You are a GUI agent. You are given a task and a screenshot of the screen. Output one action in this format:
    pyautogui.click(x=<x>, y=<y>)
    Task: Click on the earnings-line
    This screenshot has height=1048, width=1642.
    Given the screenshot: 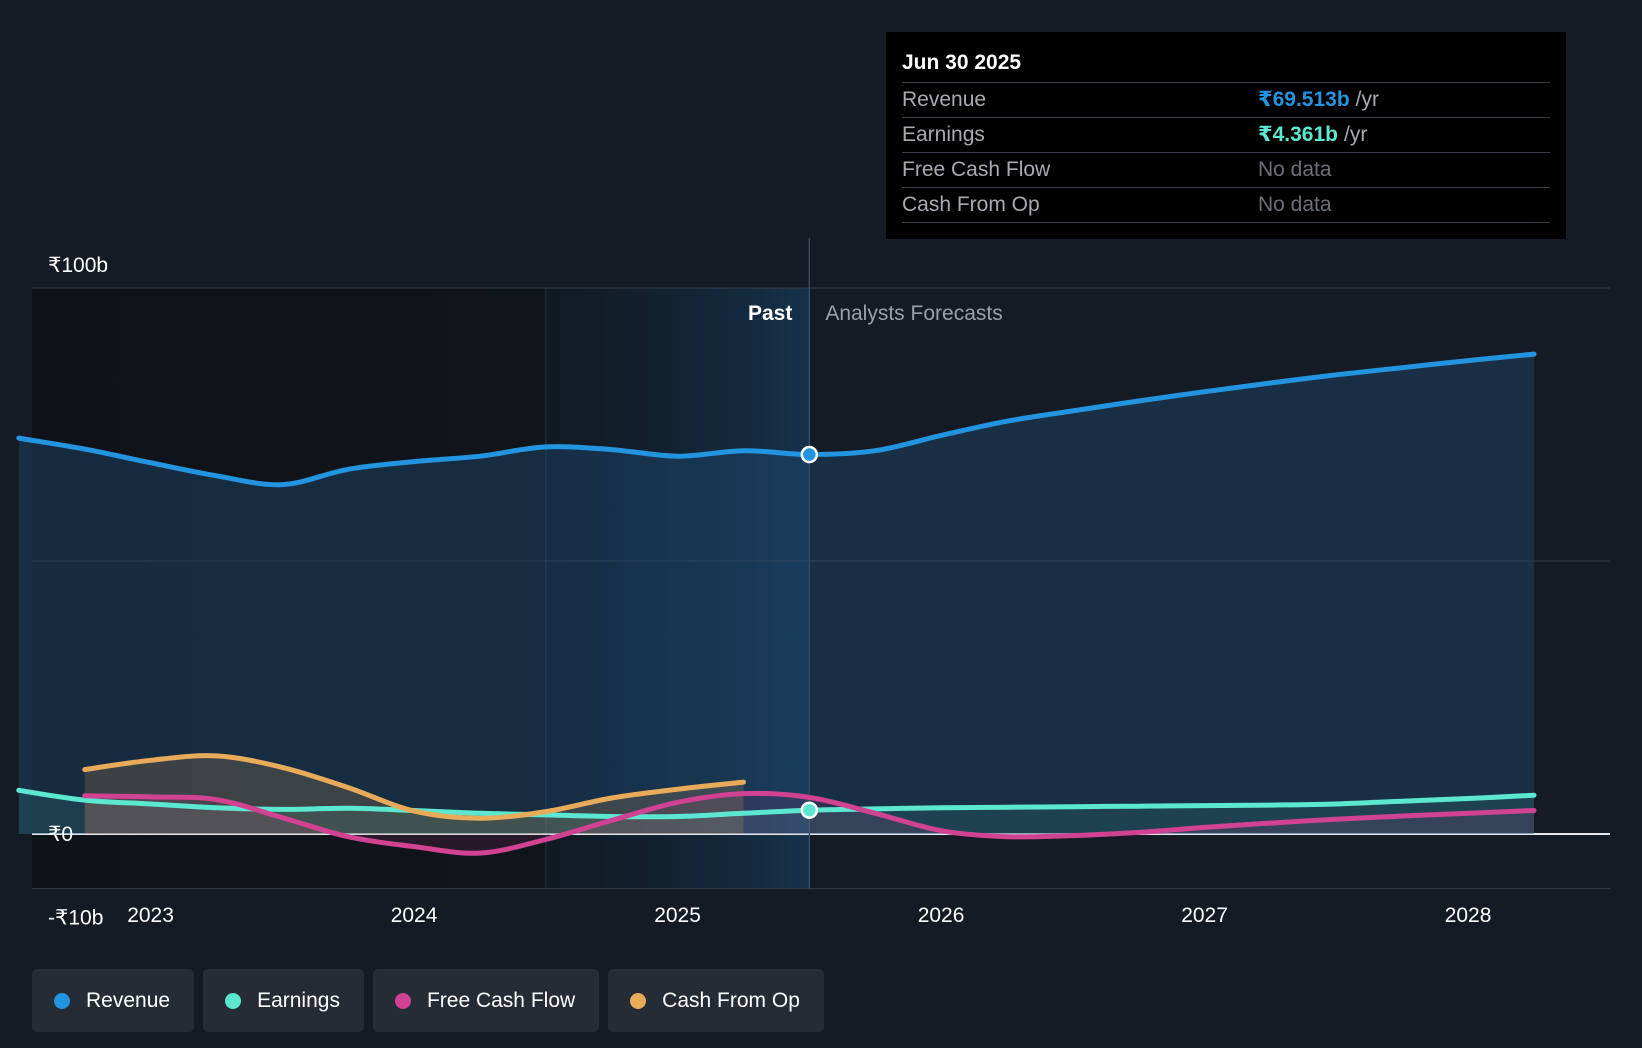 What is the action you would take?
    pyautogui.click(x=776, y=803)
    